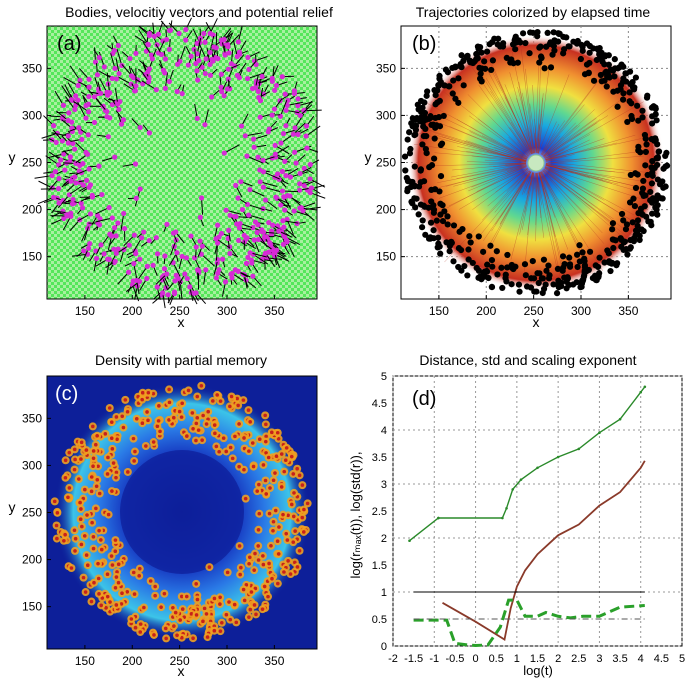 The height and width of the screenshot is (681, 685). I want to click on x-tick-label: 150, so click(85, 661).